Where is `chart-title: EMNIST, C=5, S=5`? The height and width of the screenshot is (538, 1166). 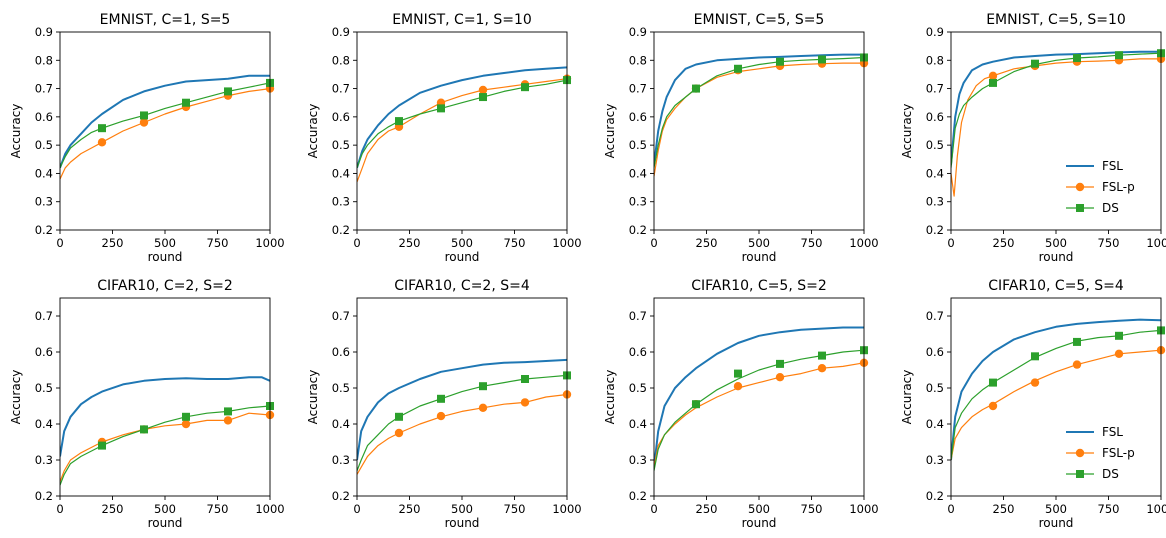
chart-title: EMNIST, C=5, S=5 is located at coordinates (759, 20).